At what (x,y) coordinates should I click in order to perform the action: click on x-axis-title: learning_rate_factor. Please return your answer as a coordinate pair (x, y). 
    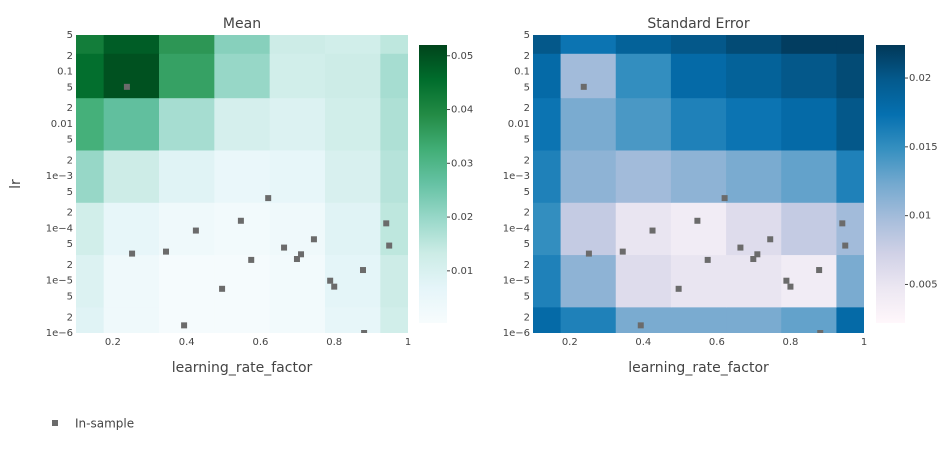
    Looking at the image, I should click on (242, 368).